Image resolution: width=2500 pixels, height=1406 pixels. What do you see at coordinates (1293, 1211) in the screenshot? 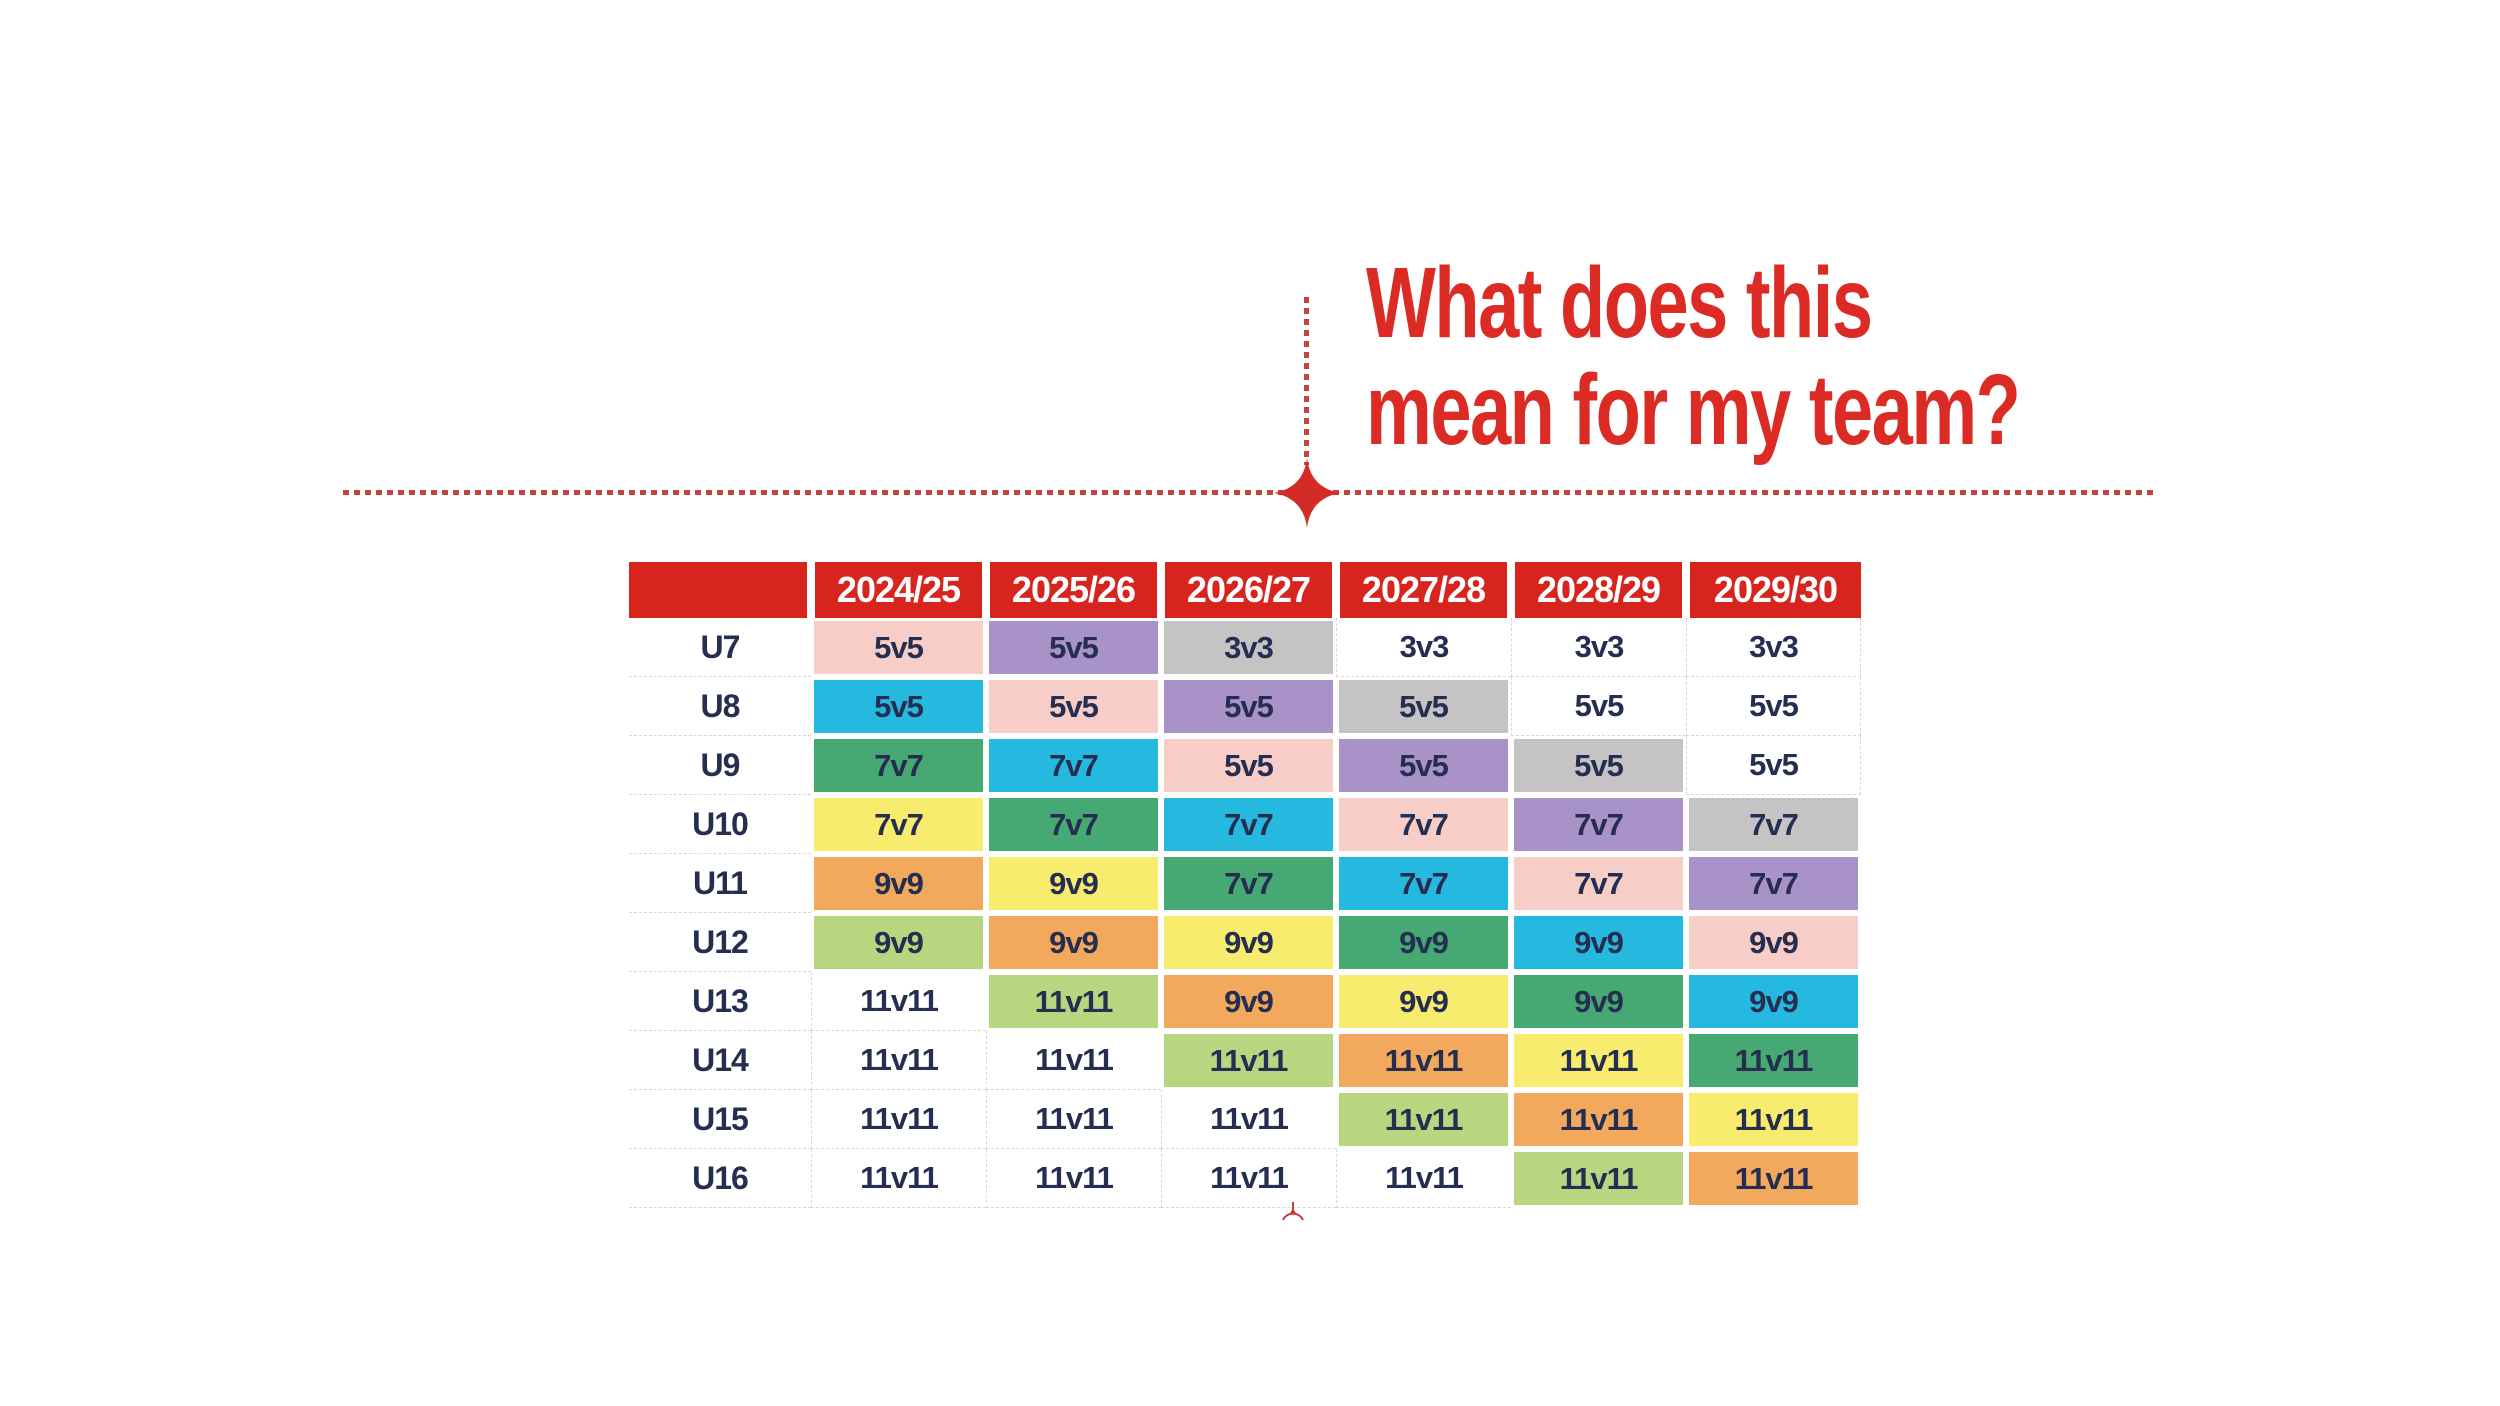
I see `small-spark-icon` at bounding box center [1293, 1211].